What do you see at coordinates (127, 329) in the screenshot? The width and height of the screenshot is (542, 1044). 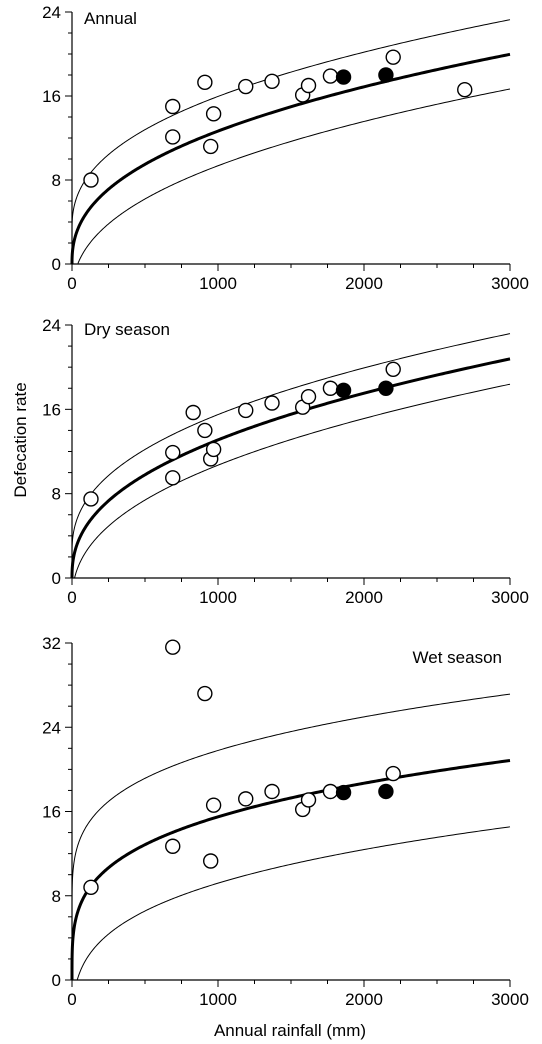 I see `panel-title: Dry season` at bounding box center [127, 329].